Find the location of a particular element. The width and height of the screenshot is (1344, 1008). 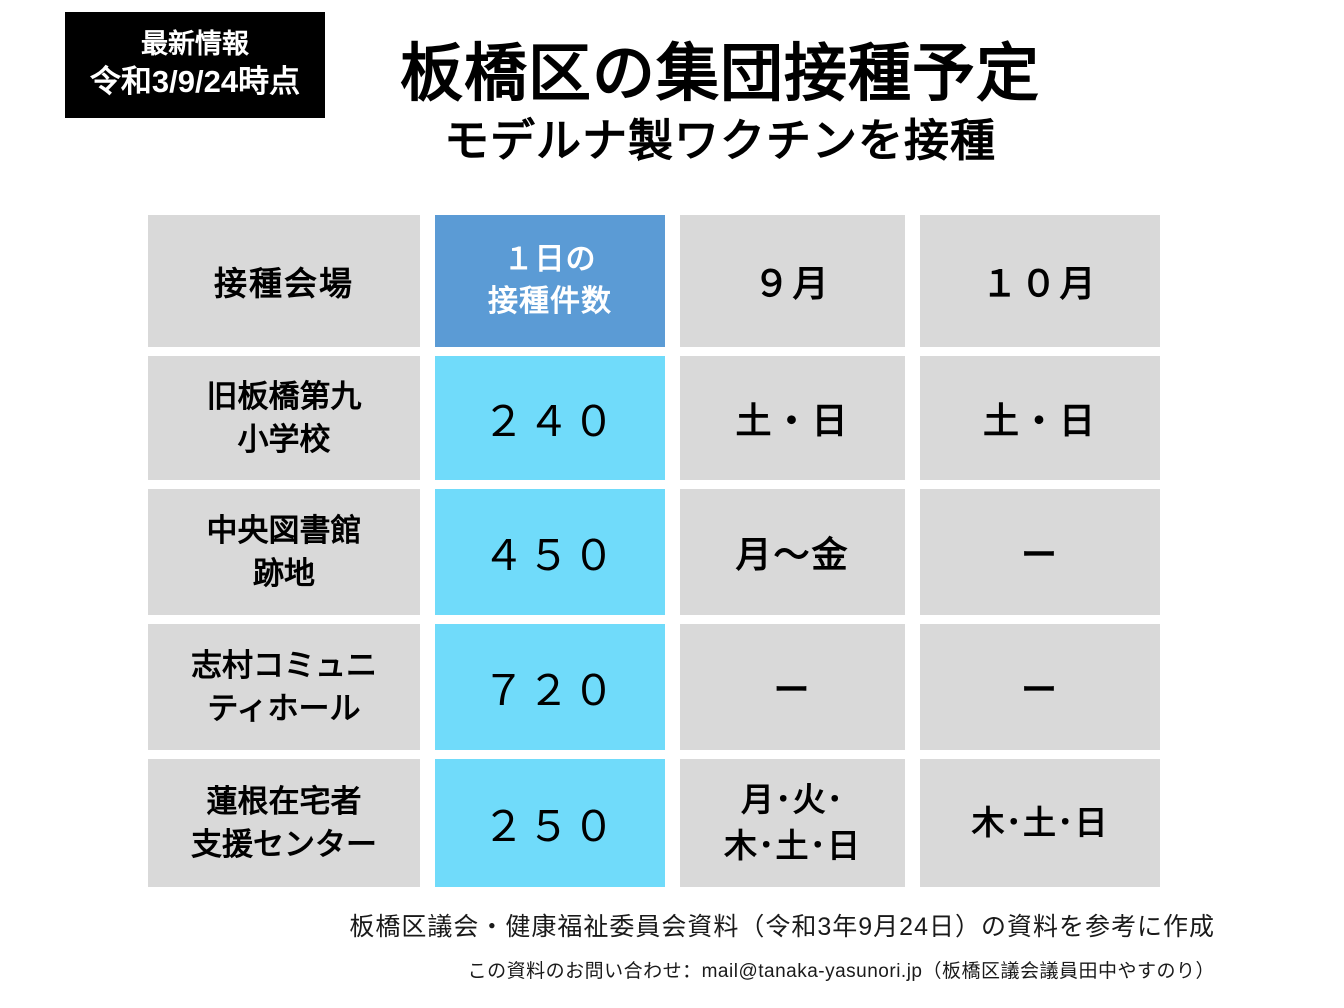

page-subtitle: モデルナ製ワクチンを接種 is located at coordinates (719, 141).